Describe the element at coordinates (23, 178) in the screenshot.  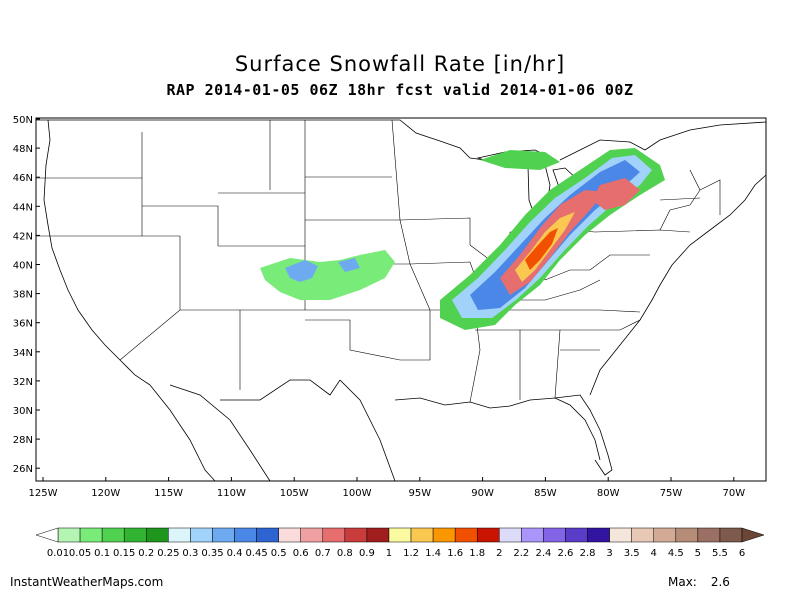
I see `lat-label: 46N` at that location.